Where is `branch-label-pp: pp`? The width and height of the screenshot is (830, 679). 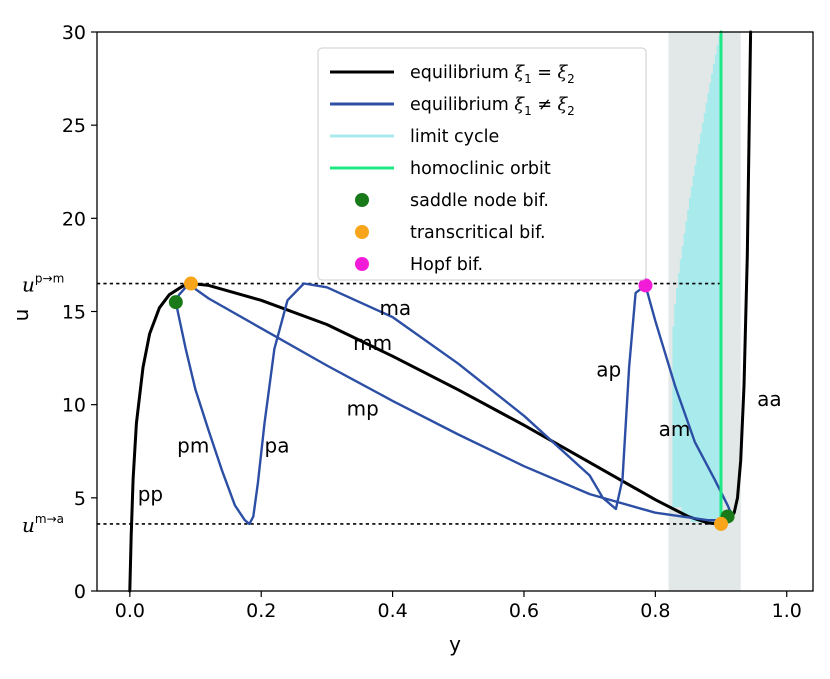 branch-label-pp: pp is located at coordinates (150, 494).